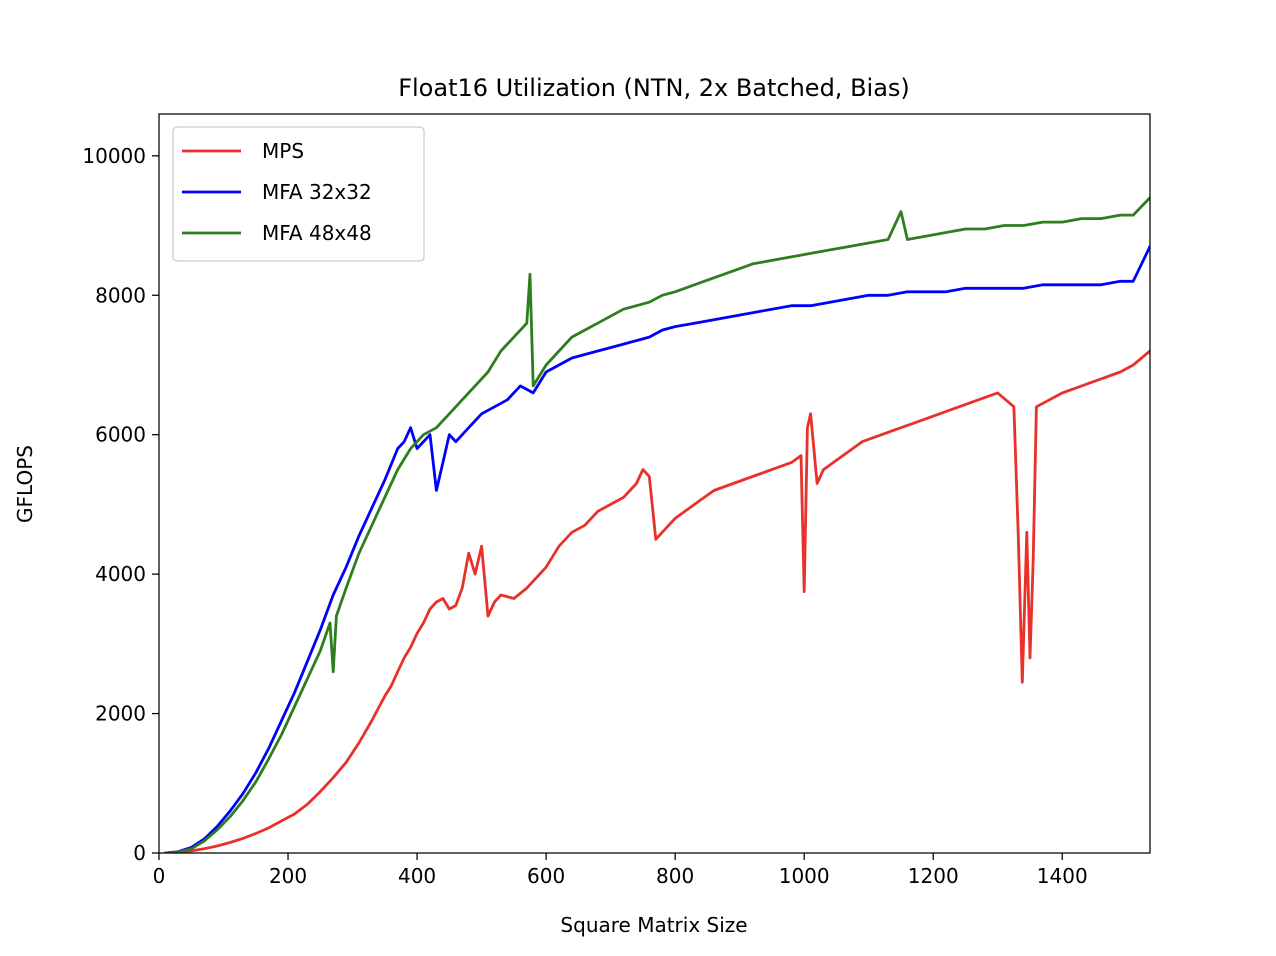  I want to click on x-axis: 0 200 400 600 800 1000 1200 1400, so click(620, 870).